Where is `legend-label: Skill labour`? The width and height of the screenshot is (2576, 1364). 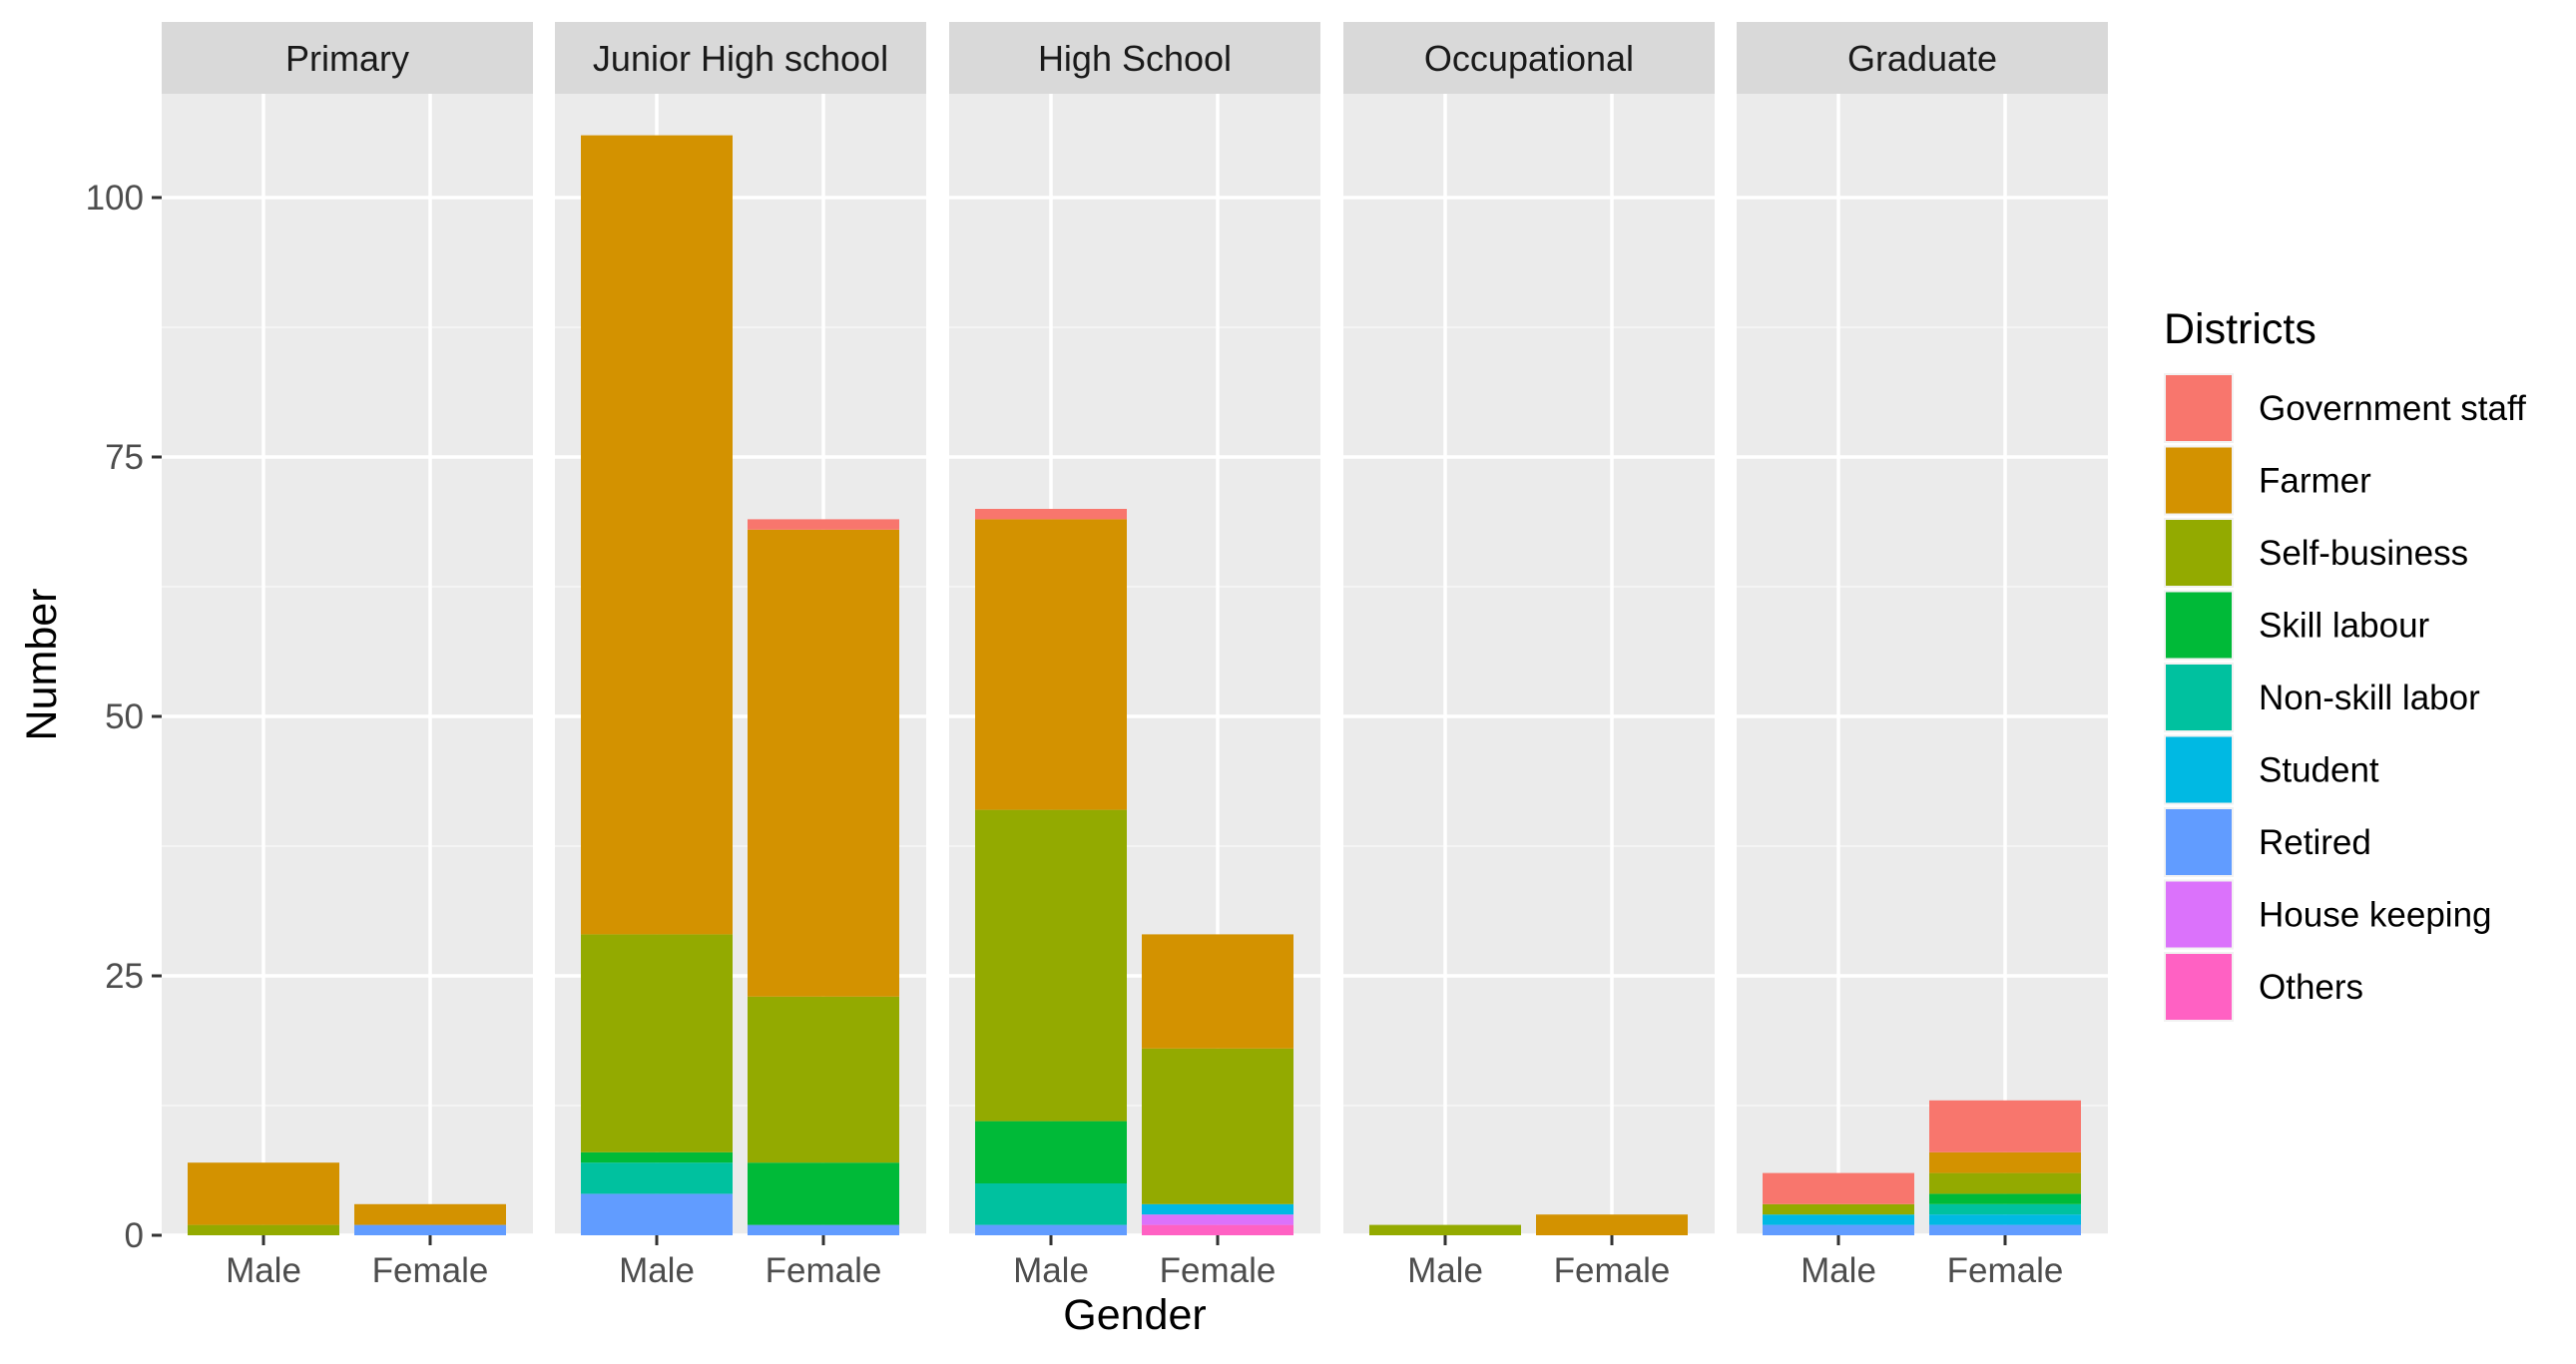
legend-label: Skill labour is located at coordinates (2344, 626).